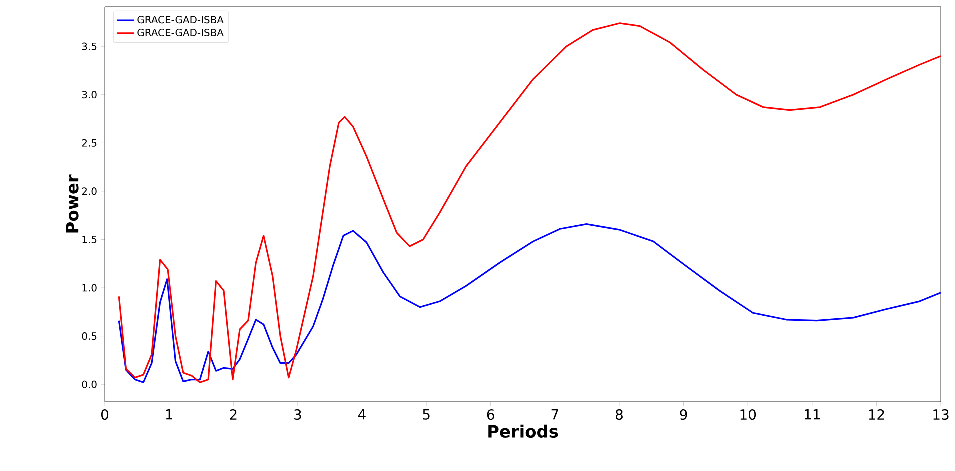 Image resolution: width=955 pixels, height=471 pixels. What do you see at coordinates (169, 415) in the screenshot?
I see `x-tick-label: 1` at bounding box center [169, 415].